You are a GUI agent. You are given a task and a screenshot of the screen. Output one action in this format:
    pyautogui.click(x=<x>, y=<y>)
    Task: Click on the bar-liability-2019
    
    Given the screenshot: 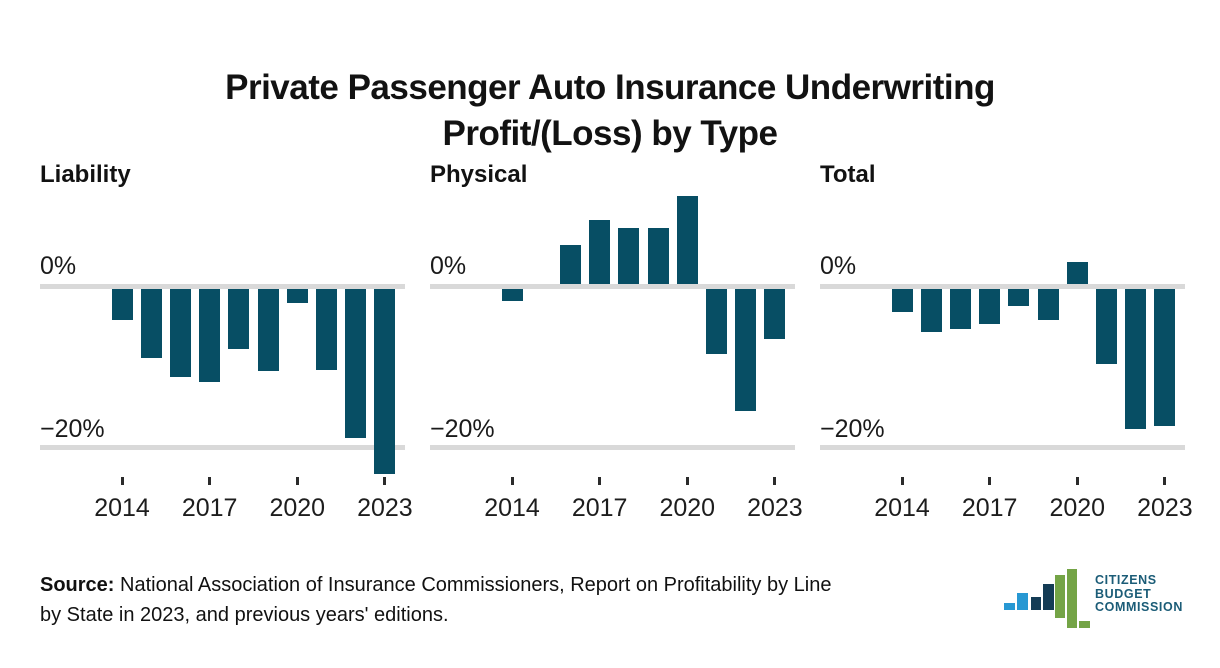 What is the action you would take?
    pyautogui.click(x=268, y=330)
    